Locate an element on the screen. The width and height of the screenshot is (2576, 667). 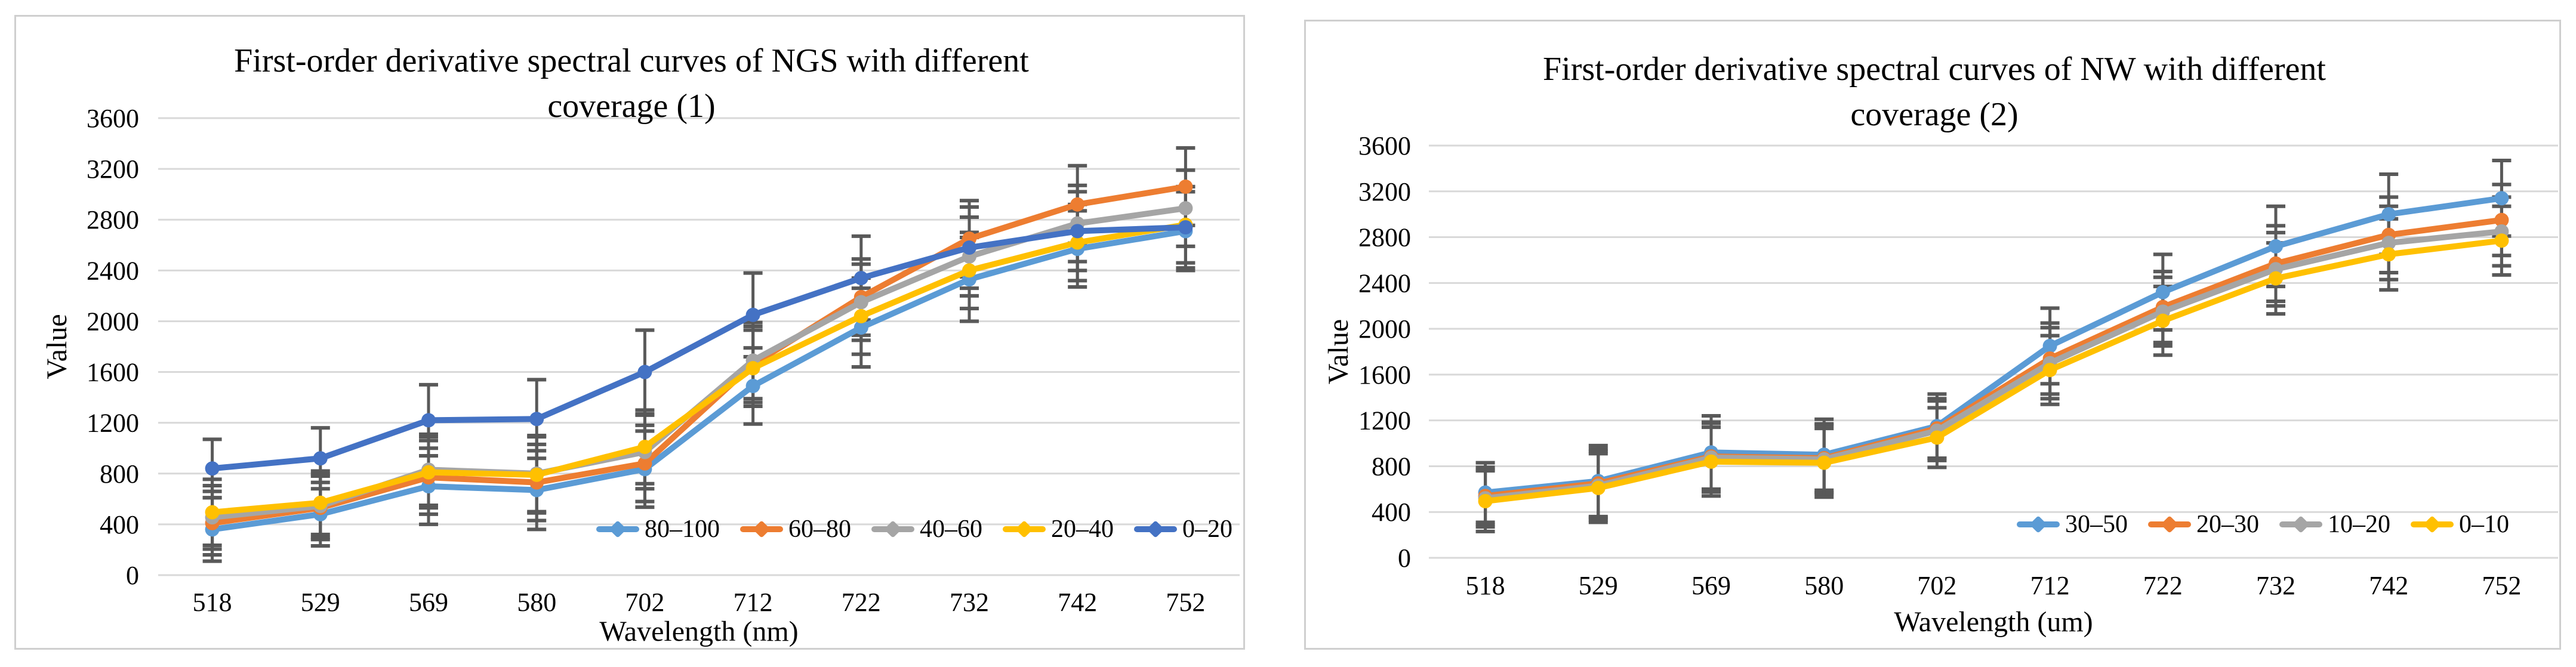
y-tick-label: 2800 is located at coordinates (1384, 237).